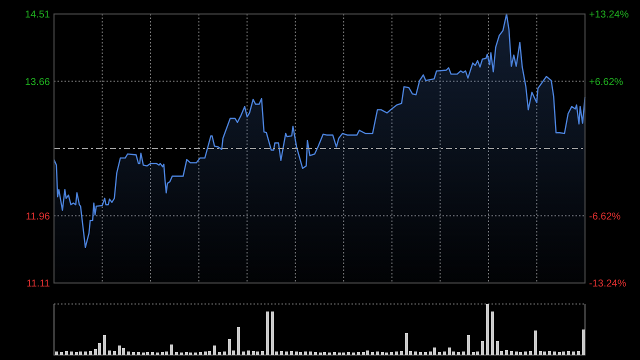 The height and width of the screenshot is (360, 640). What do you see at coordinates (605, 216) in the screenshot?
I see `y2-tick-label: -6.62%` at bounding box center [605, 216].